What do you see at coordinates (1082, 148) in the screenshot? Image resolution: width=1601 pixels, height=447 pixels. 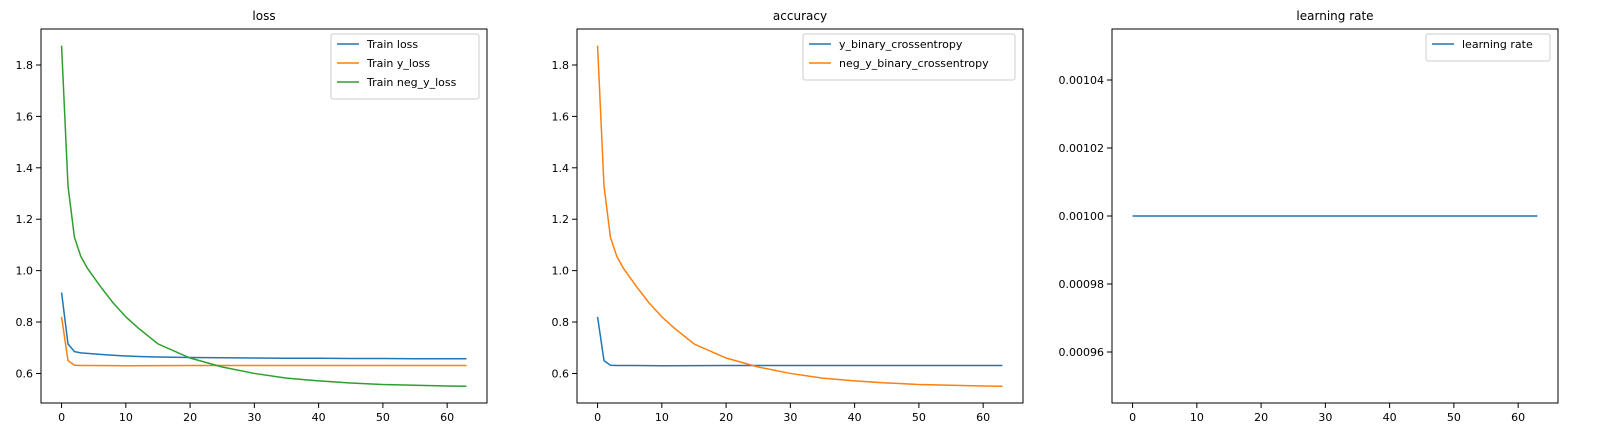 I see `y-tick-label: 0.00102` at bounding box center [1082, 148].